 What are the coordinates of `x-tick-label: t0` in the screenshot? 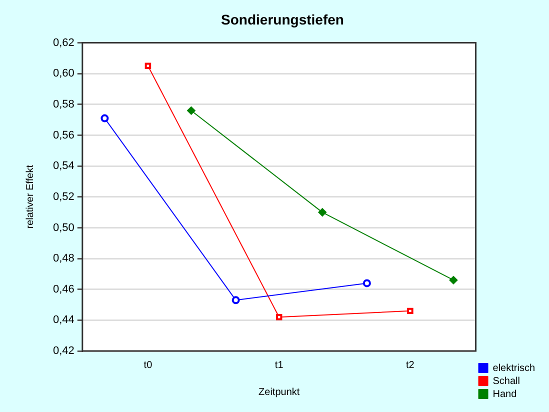 It's located at (148, 365).